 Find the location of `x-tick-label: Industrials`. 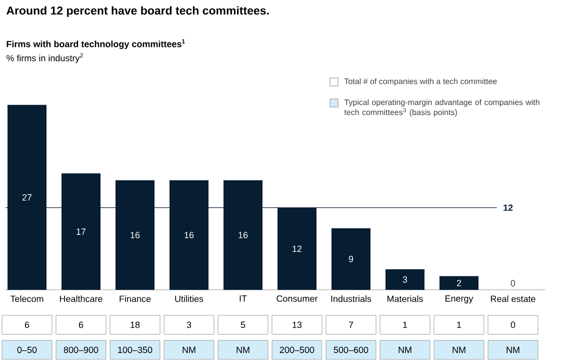

x-tick-label: Industrials is located at coordinates (351, 299).